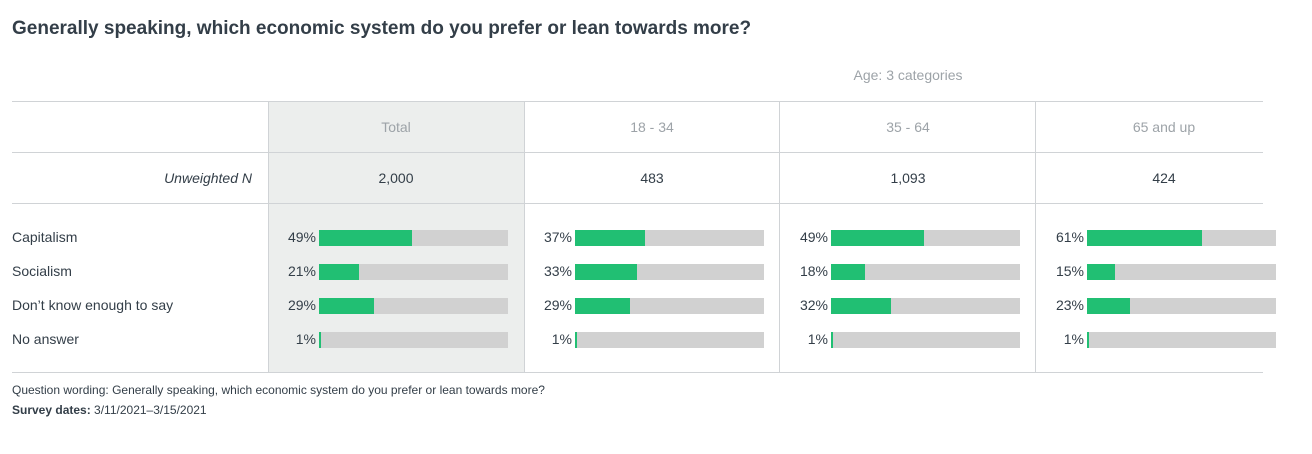 Image resolution: width=1312 pixels, height=454 pixels. Describe the element at coordinates (45, 237) in the screenshot. I see `row-label: Capitalism` at that location.